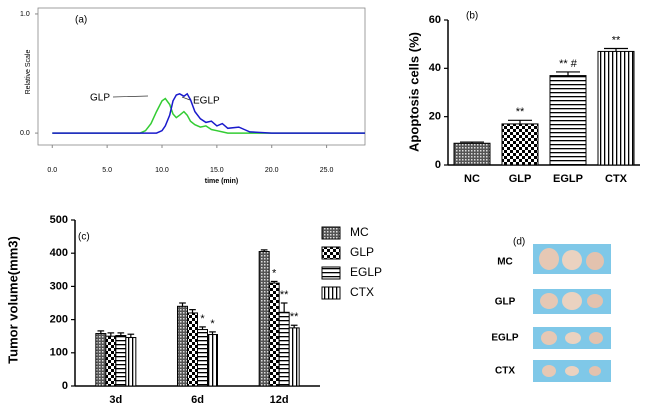 This screenshot has height=411, width=667. What do you see at coordinates (162, 170) in the screenshot?
I see `x-tick-label: 10.0` at bounding box center [162, 170].